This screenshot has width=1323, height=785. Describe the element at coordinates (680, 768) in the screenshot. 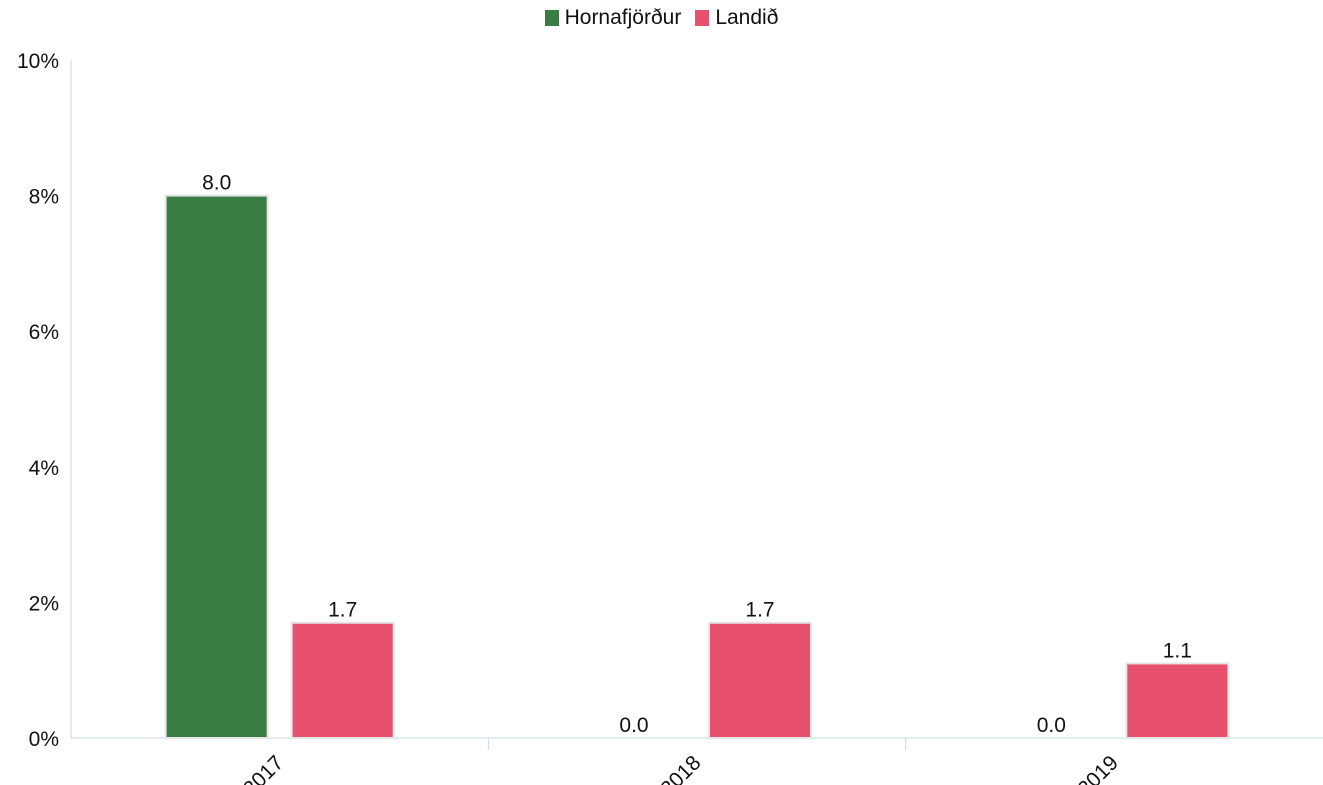

I see `x-tick-label: 2018` at that location.